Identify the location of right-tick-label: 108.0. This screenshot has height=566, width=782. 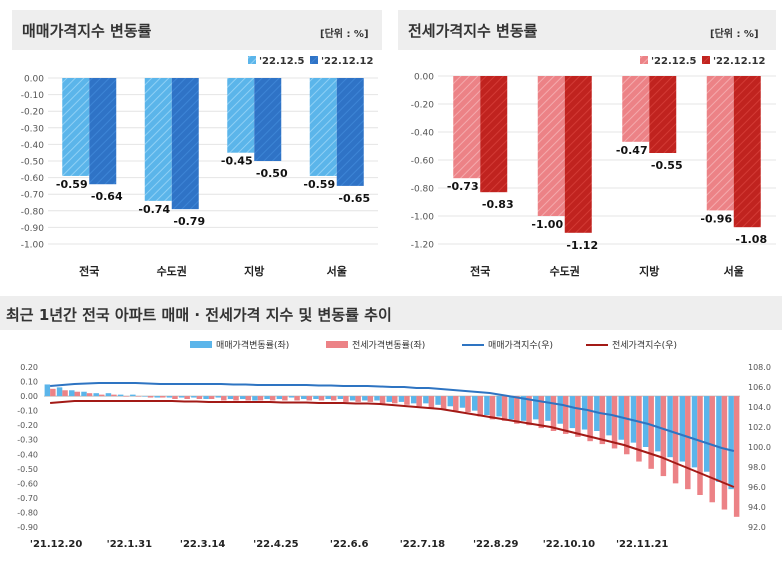
(759, 367).